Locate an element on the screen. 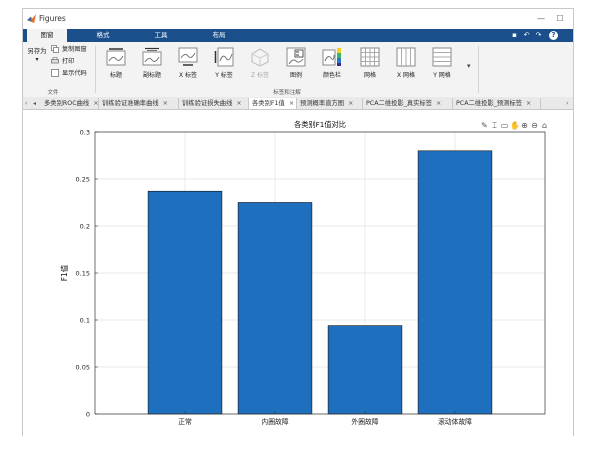  help-icon: ? is located at coordinates (553, 35).